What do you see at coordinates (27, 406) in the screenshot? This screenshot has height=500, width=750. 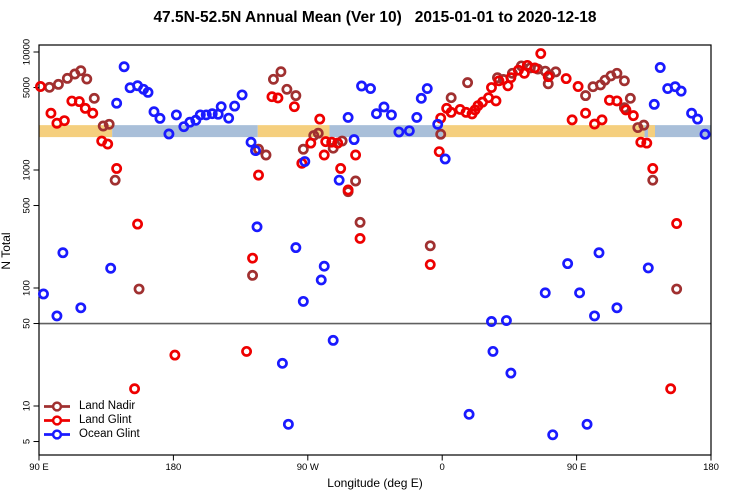 I see `svg-text: 10` at bounding box center [27, 406].